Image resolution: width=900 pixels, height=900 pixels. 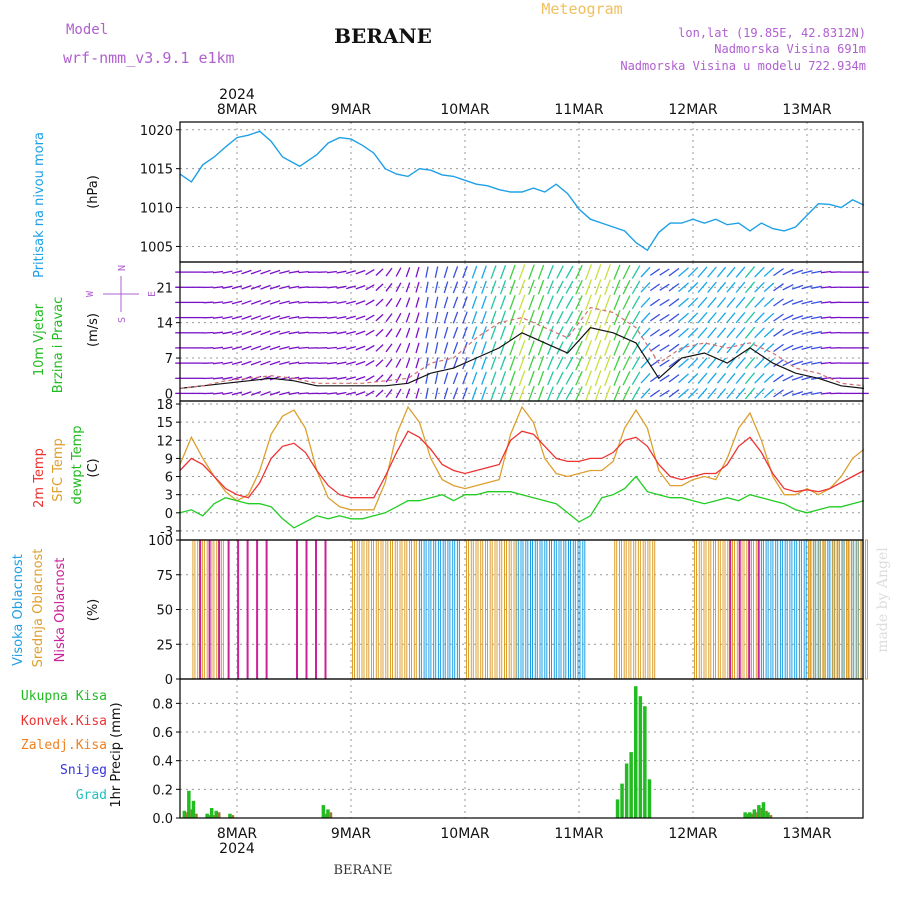 What do you see at coordinates (64, 721) in the screenshot?
I see `legend-konvek: Konvek.Kisa` at bounding box center [64, 721].